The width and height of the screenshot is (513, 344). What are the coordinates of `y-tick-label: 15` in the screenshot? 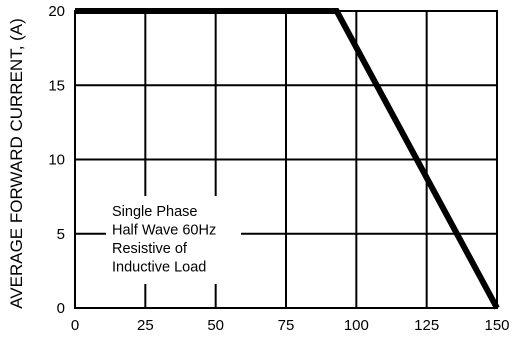 It's located at (56, 85).